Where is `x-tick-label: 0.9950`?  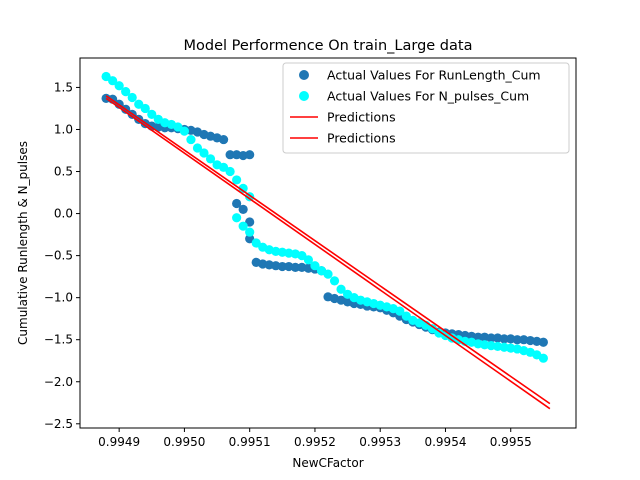
x-tick-label: 0.9950 is located at coordinates (184, 442).